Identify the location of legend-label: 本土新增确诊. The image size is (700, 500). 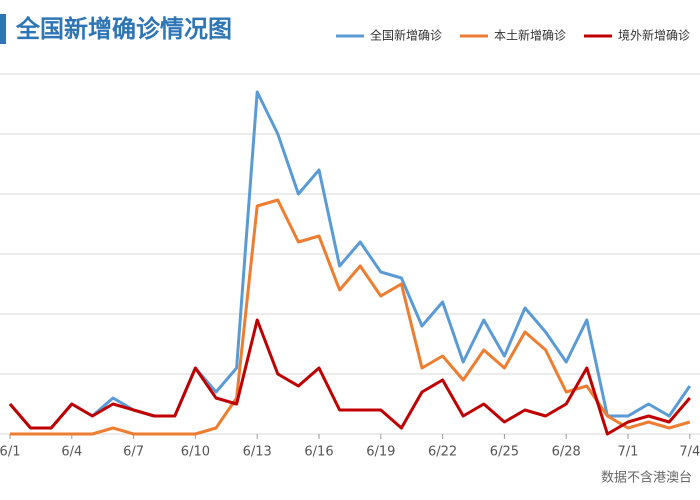
(530, 35).